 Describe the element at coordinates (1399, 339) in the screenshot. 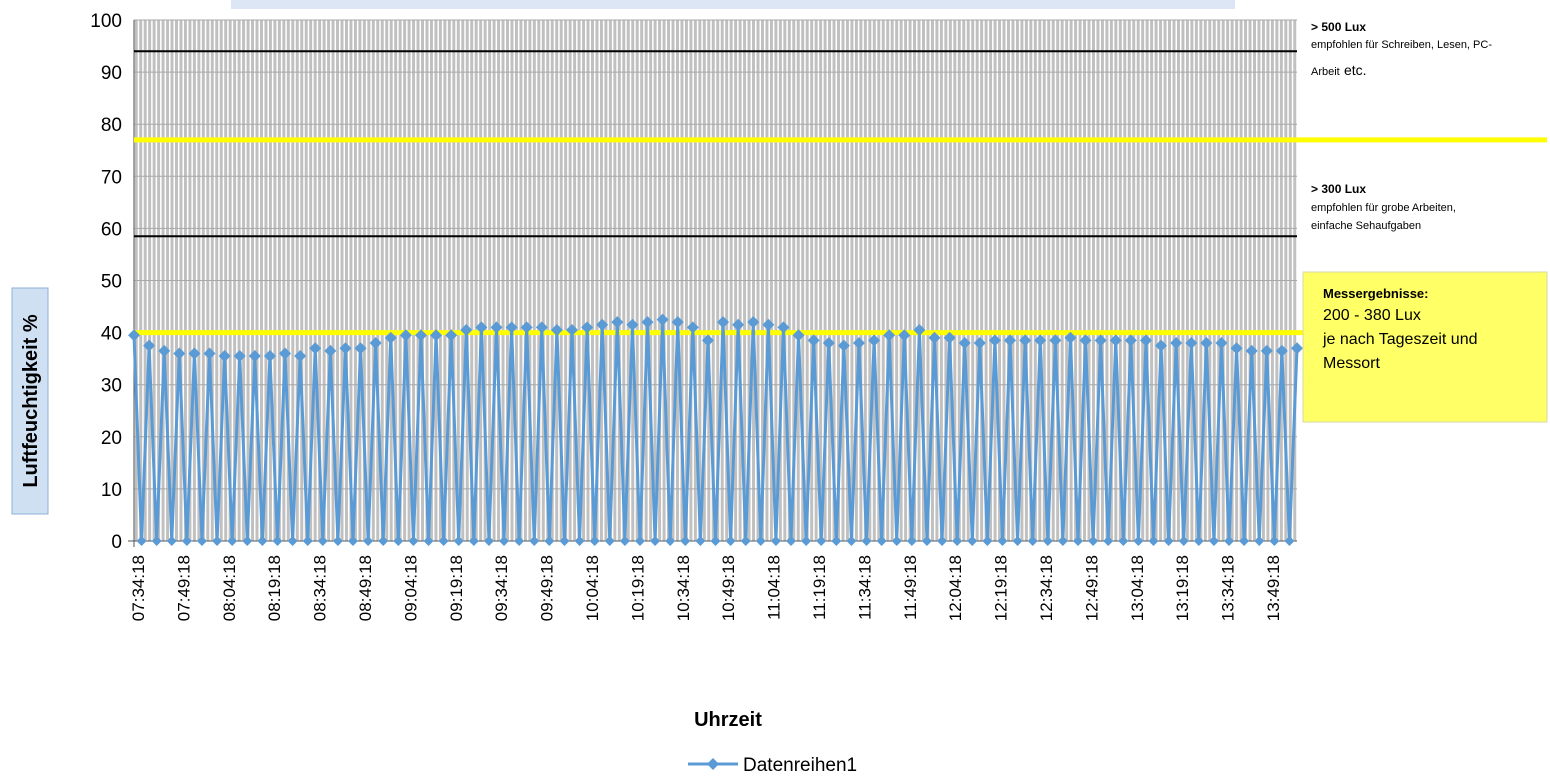

I see `measurement-line2: je nach Tageszeit und` at that location.